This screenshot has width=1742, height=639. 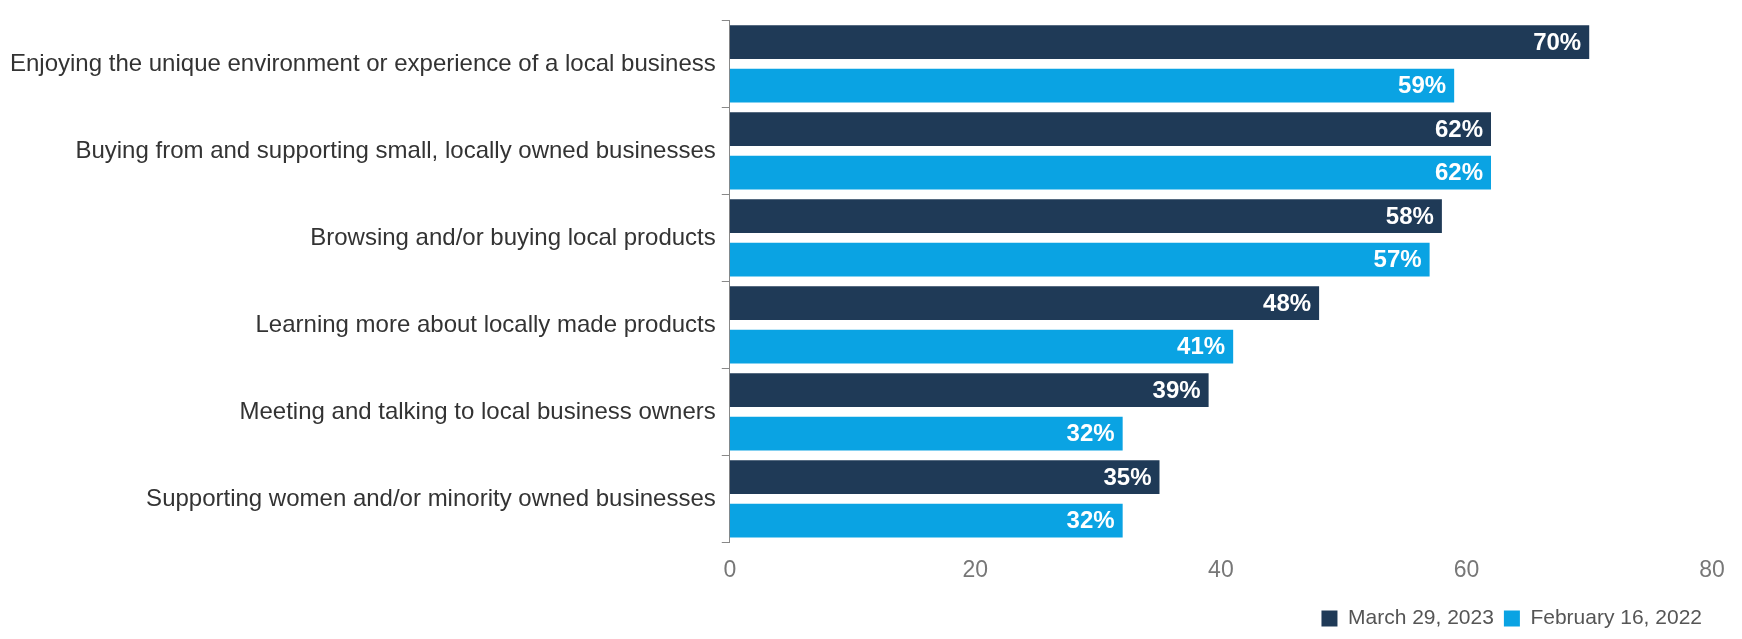 What do you see at coordinates (513, 236) in the screenshot?
I see `y-tick-label: Browsing and/or buying local products` at bounding box center [513, 236].